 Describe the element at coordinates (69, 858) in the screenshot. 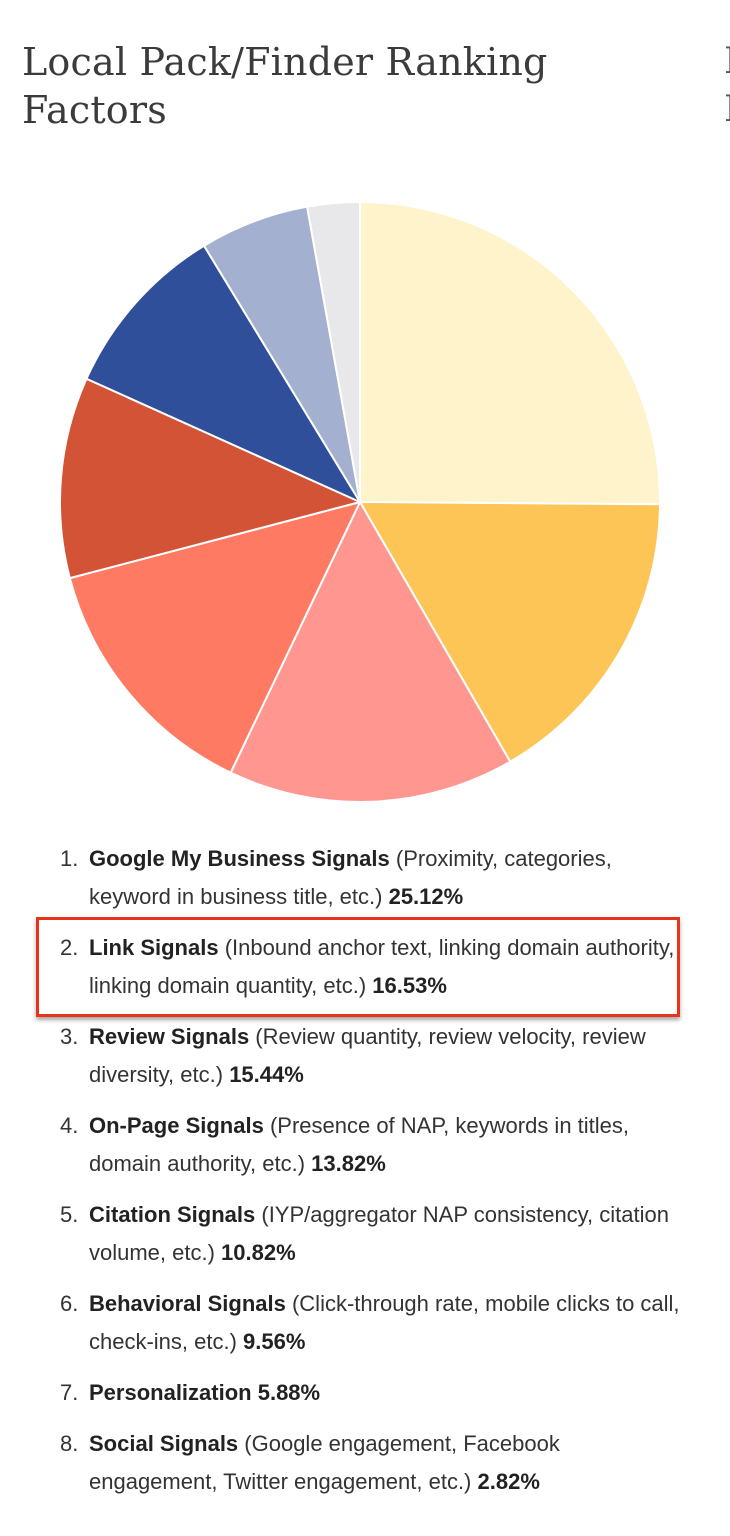

I see `list-number: 1.` at that location.